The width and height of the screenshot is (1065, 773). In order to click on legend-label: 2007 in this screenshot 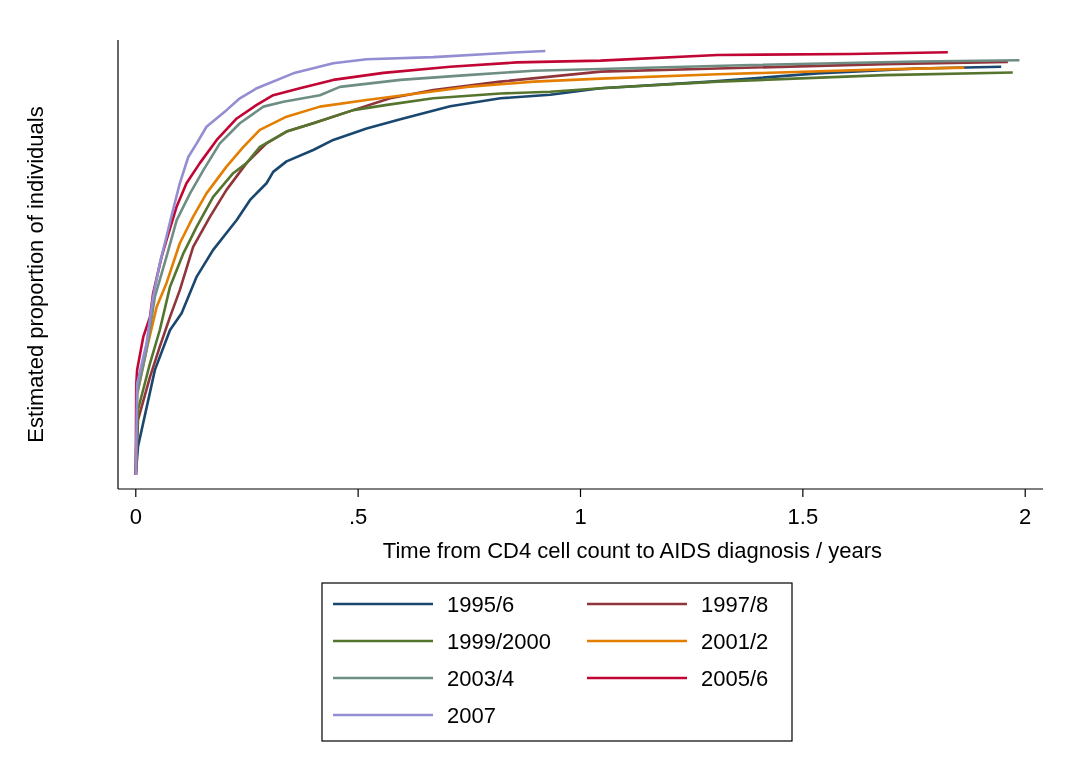, I will do `click(471, 715)`.